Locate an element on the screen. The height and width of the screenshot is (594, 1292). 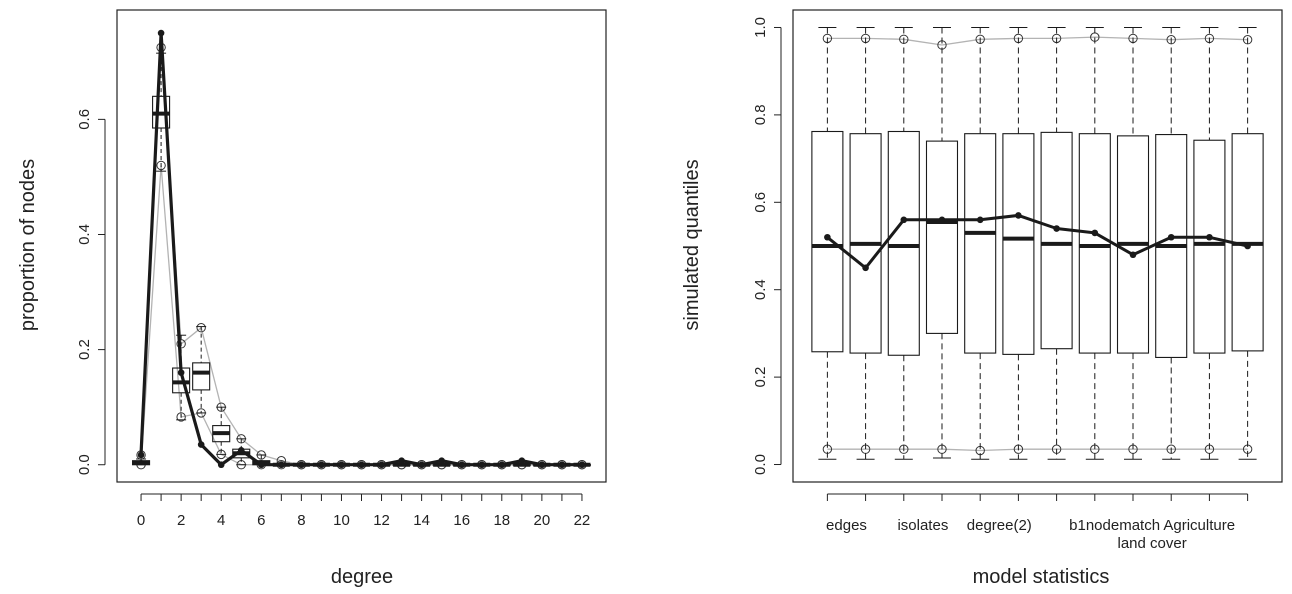
x-tick-label: 0 is located at coordinates (141, 520).